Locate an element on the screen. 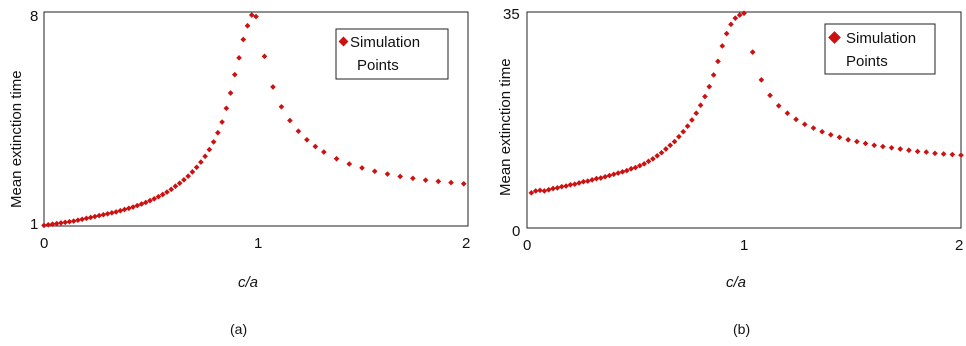 Image resolution: width=966 pixels, height=346 pixels. y-tick-label-b-bottom: 0 is located at coordinates (516, 231).